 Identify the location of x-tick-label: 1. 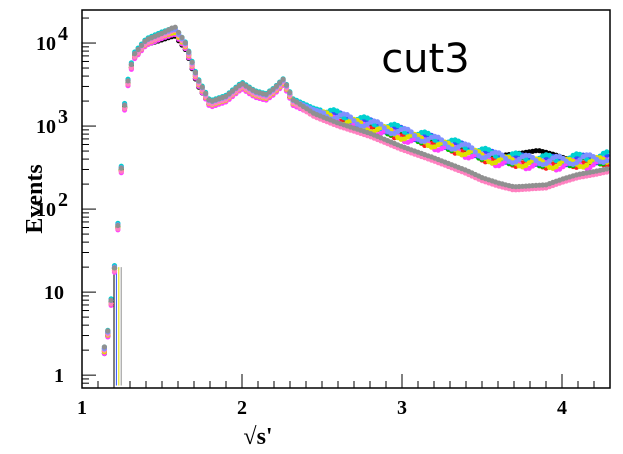
(82, 408).